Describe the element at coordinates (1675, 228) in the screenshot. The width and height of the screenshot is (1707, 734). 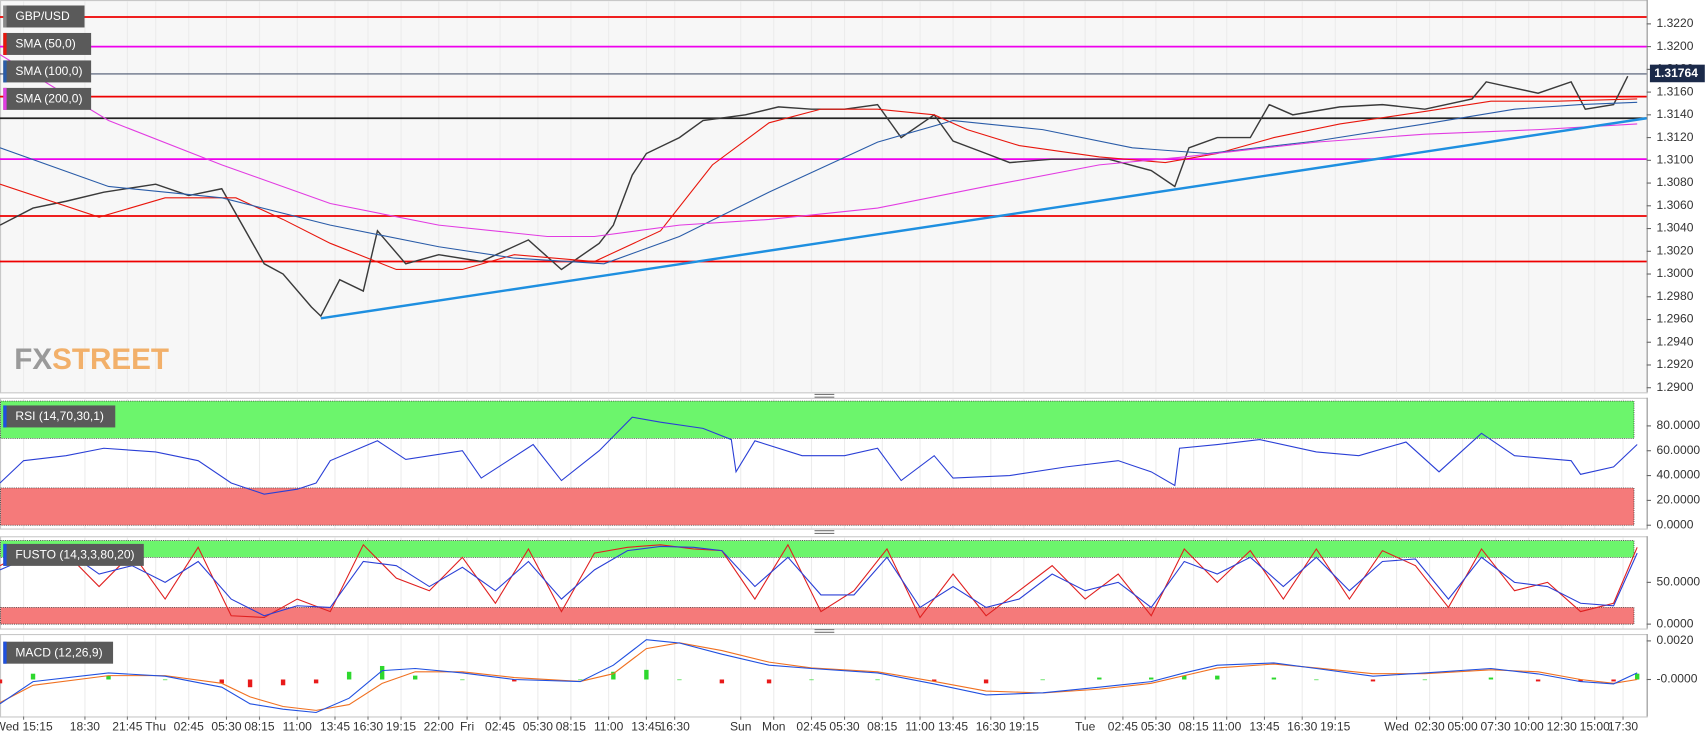
I see `y-tick-label: 1.3040` at that location.